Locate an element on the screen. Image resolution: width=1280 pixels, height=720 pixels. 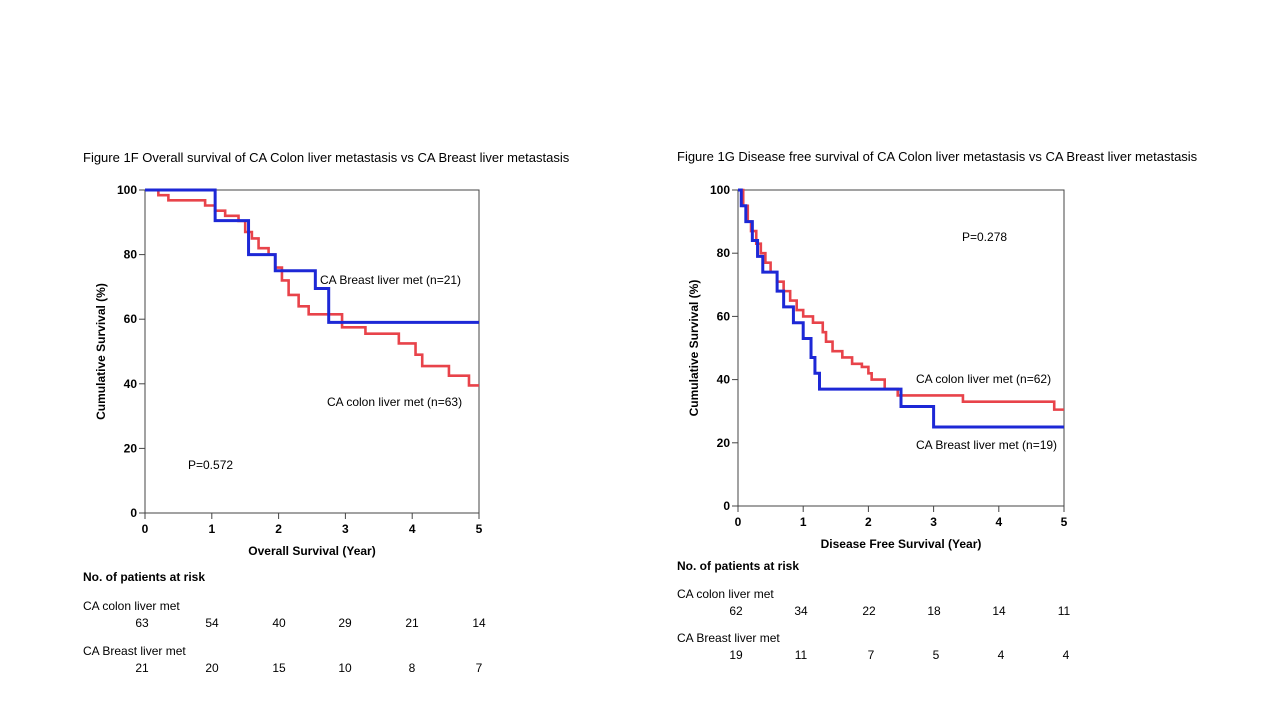
p-value-label: P=0.278 is located at coordinates (984, 237).